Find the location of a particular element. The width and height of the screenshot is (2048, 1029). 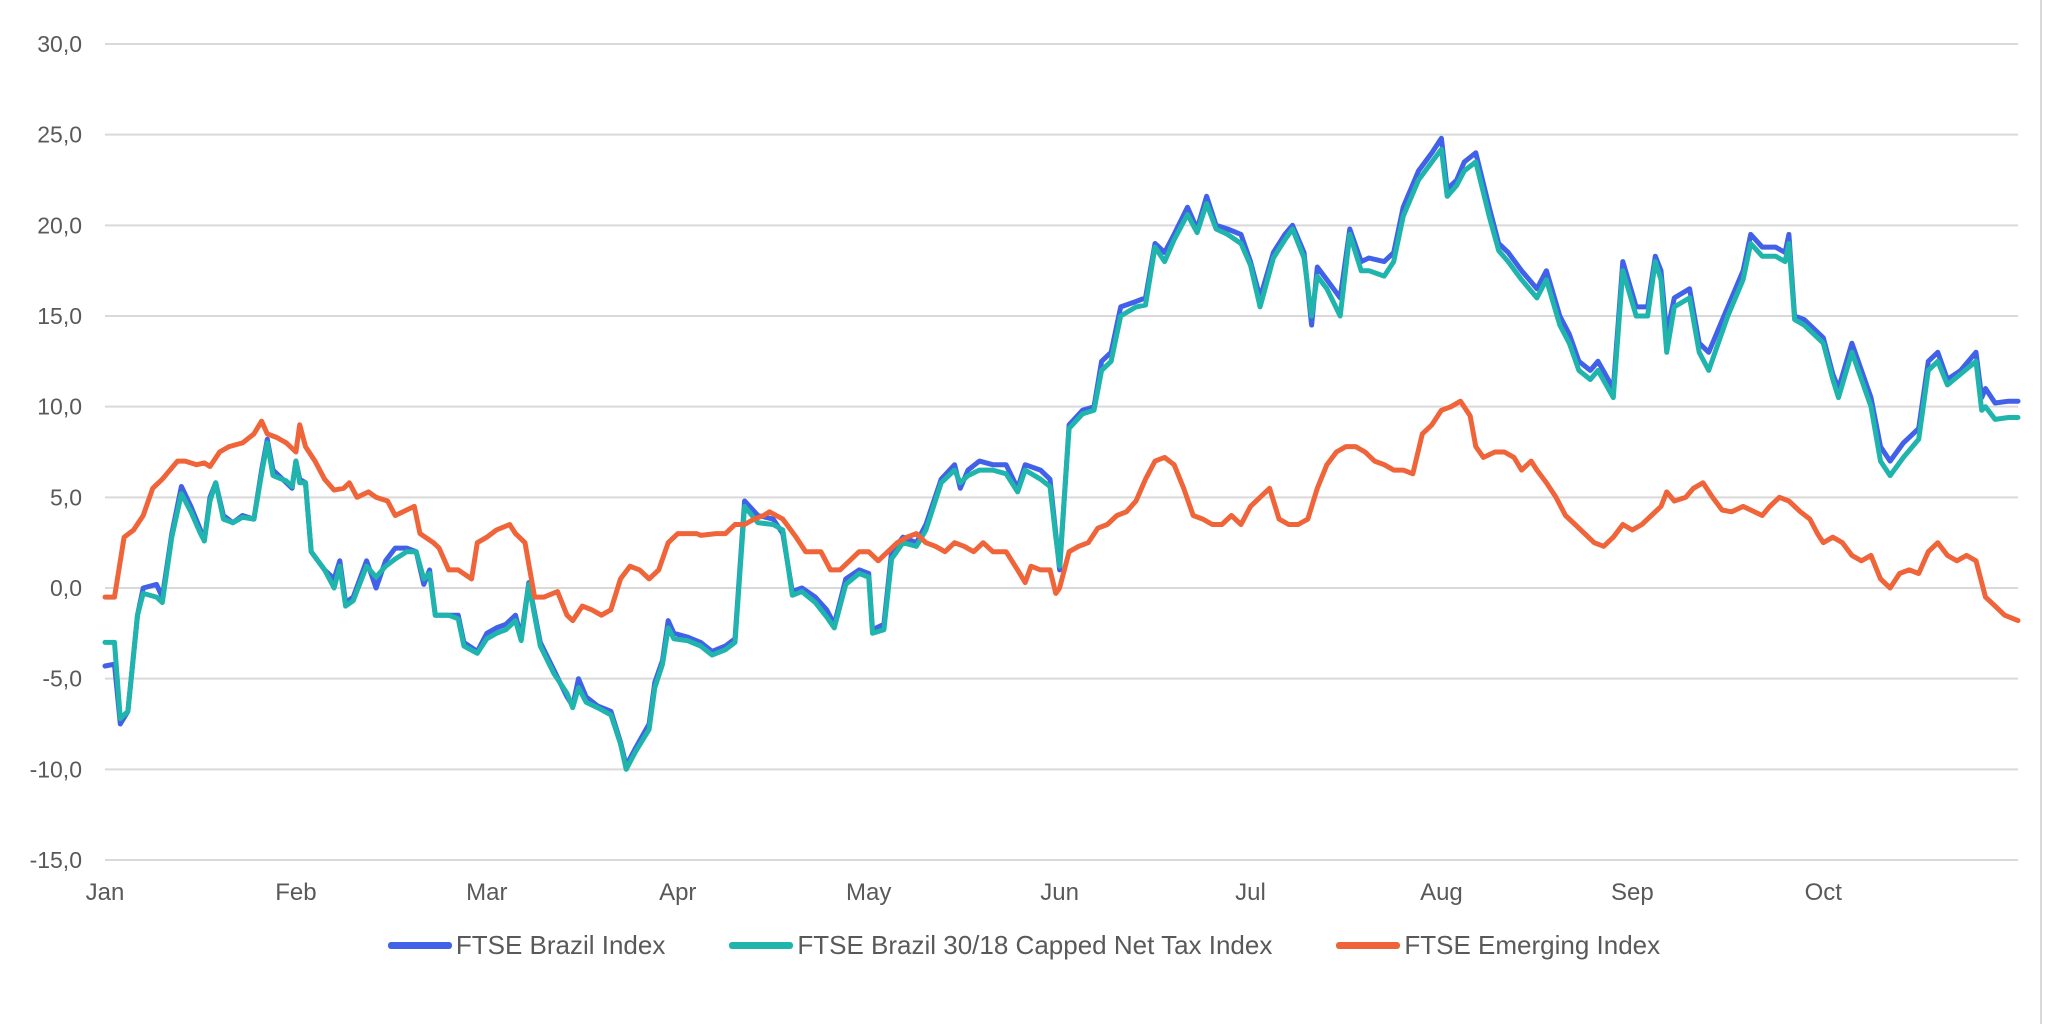

legend-item-brazil: FTSE Brazil Index is located at coordinates (526, 945).